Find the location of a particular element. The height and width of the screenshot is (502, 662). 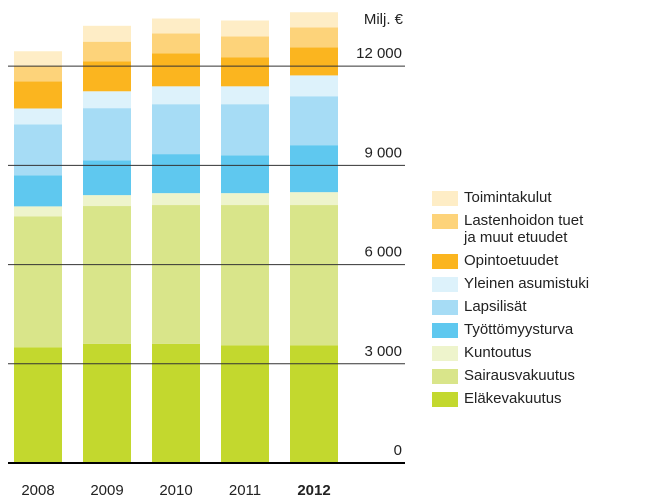

y-tick-label: 6 000 is located at coordinates (383, 252).